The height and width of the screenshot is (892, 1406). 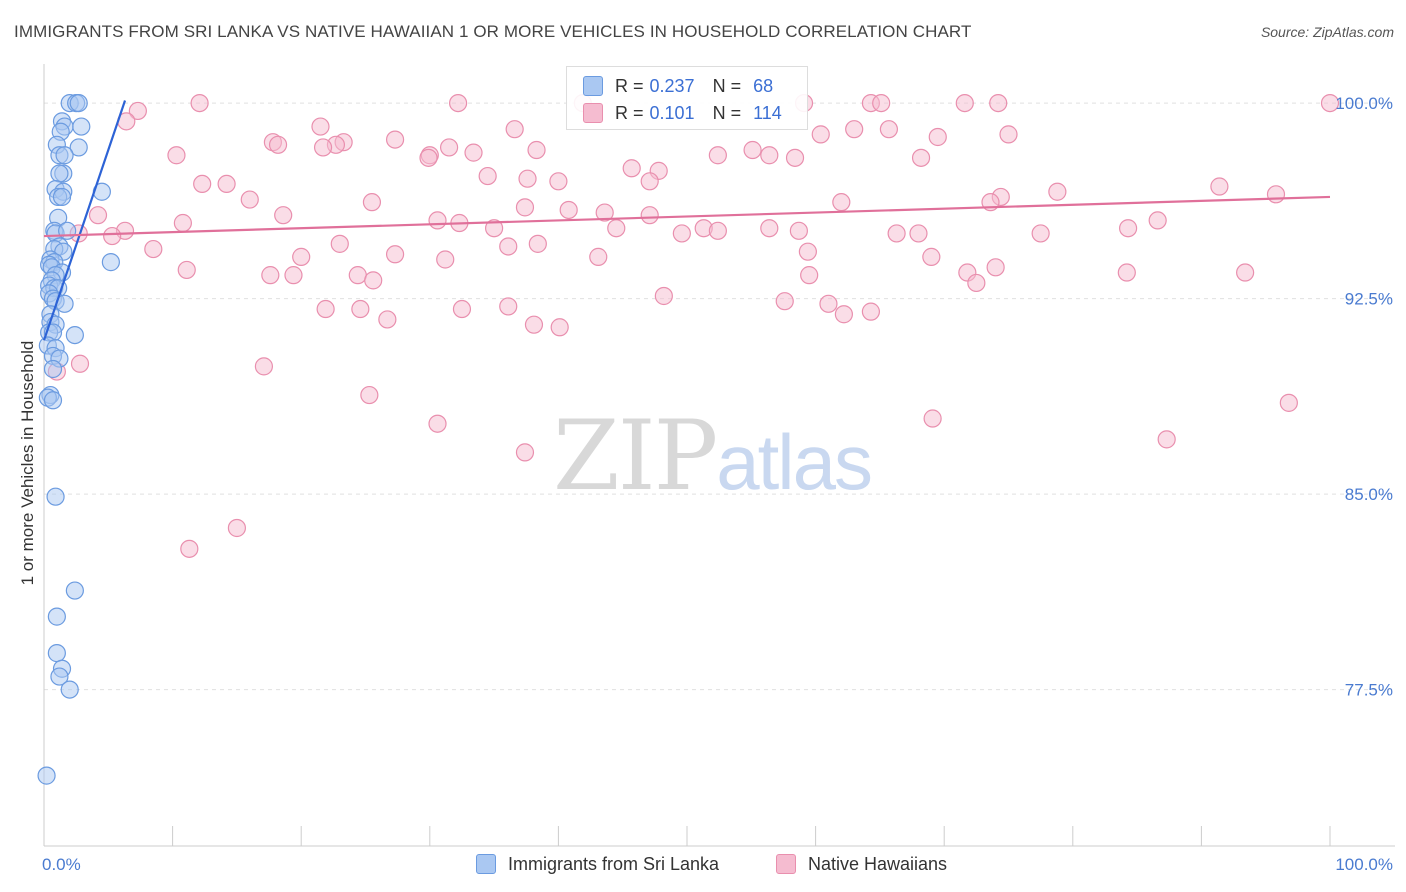 What do you see at coordinates (78, 439) in the screenshot?
I see `series-sri-lanka` at bounding box center [78, 439].